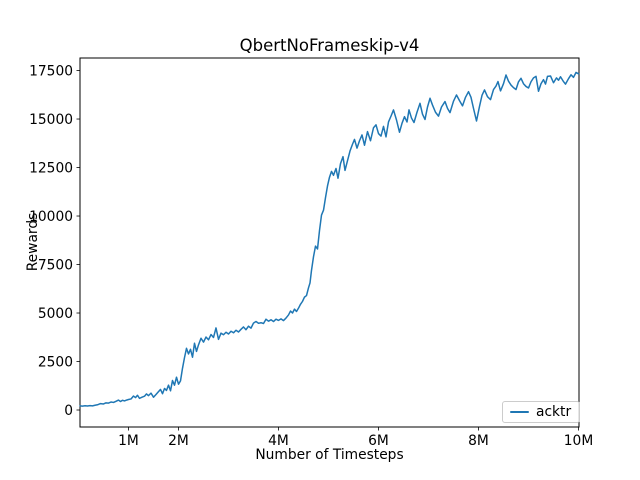 This screenshot has width=640, height=480. I want to click on y-tick-label: 15000, so click(51, 120).